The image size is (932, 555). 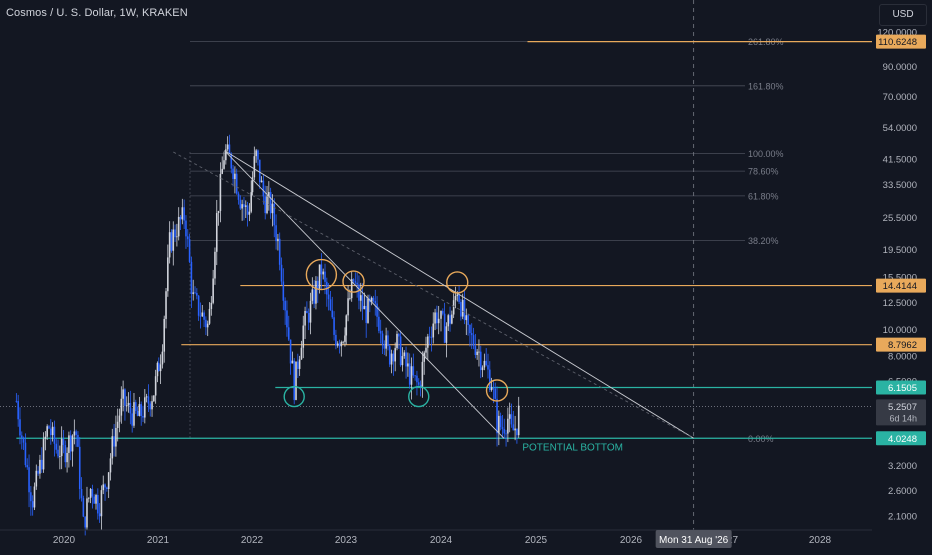 I want to click on highlight-circles, so click(x=396, y=333).